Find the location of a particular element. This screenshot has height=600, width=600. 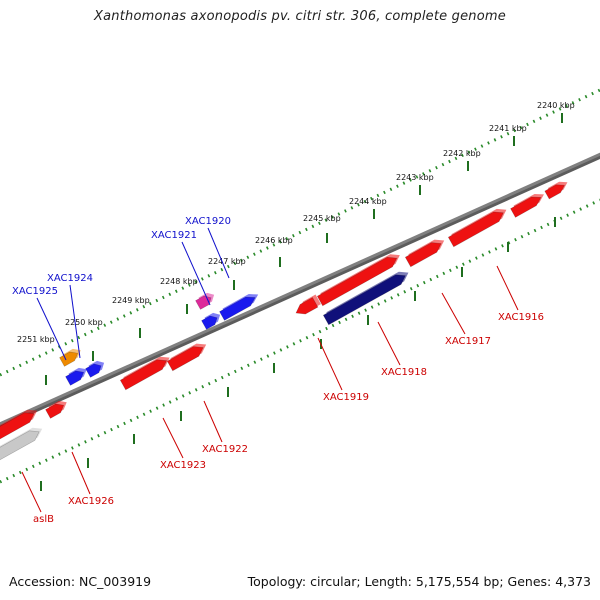

gene-xac1922 is located at coordinates (186, 357).